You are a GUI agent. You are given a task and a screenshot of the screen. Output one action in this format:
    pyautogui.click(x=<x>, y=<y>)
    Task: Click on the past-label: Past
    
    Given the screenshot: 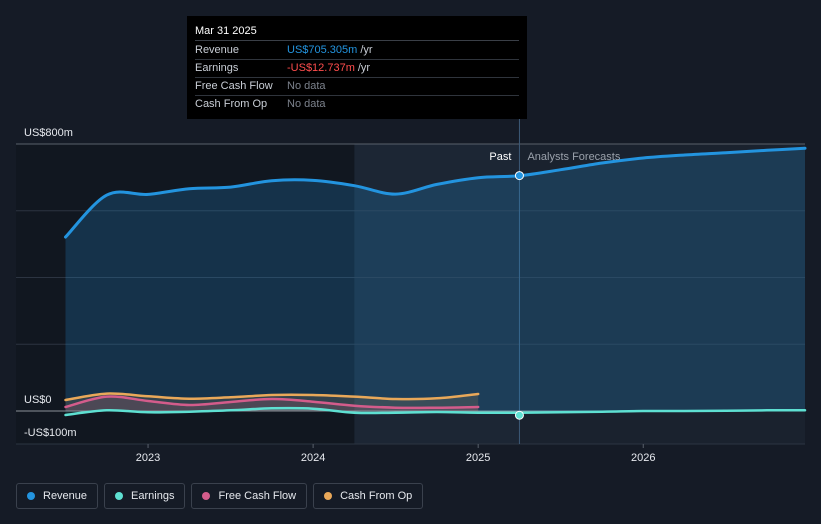 What is the action you would take?
    pyautogui.click(x=500, y=157)
    